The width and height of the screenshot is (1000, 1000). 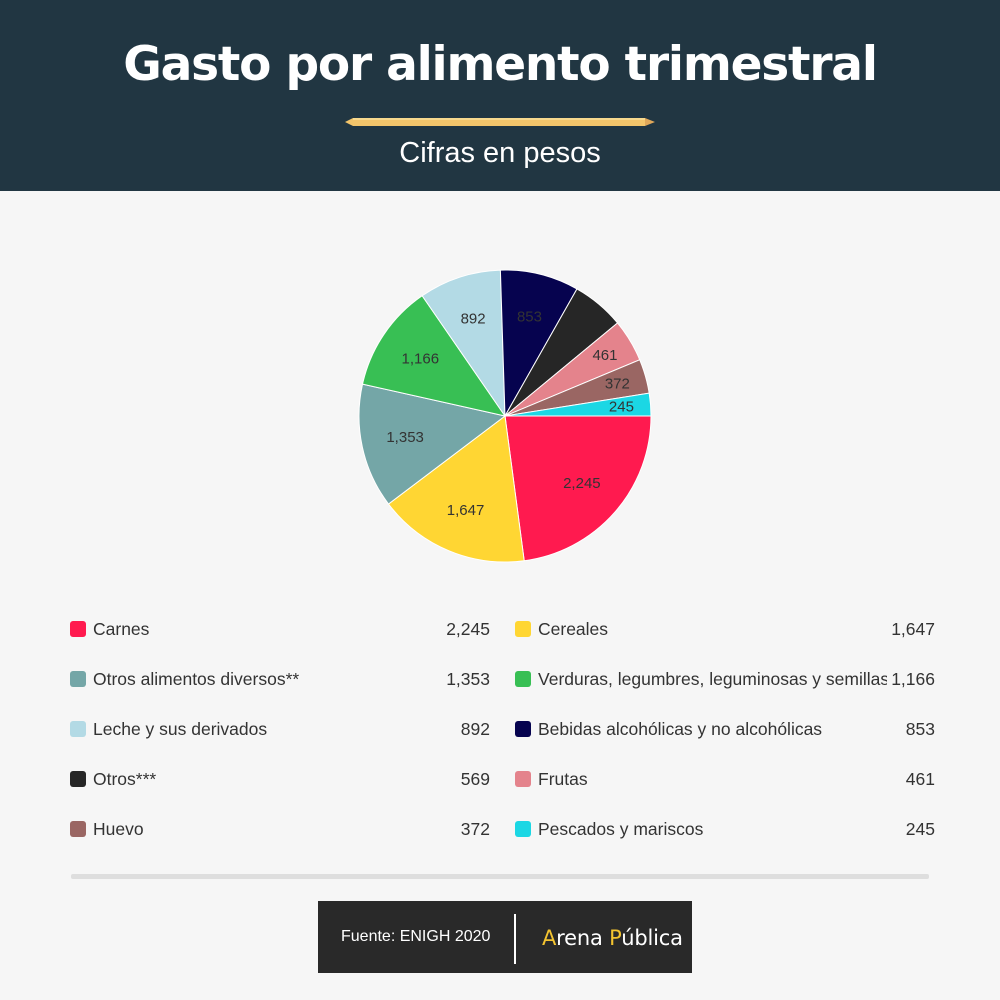 What do you see at coordinates (280, 779) in the screenshot?
I see `legend-item-otros: Otros*** 569` at bounding box center [280, 779].